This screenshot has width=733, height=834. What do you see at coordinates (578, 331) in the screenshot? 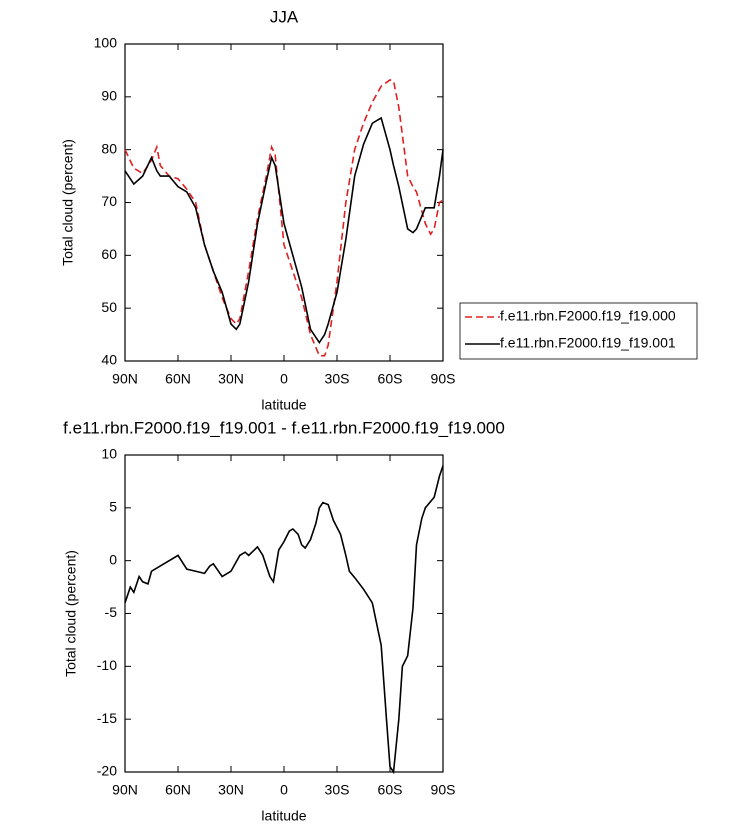
I see `legend-box` at bounding box center [578, 331].